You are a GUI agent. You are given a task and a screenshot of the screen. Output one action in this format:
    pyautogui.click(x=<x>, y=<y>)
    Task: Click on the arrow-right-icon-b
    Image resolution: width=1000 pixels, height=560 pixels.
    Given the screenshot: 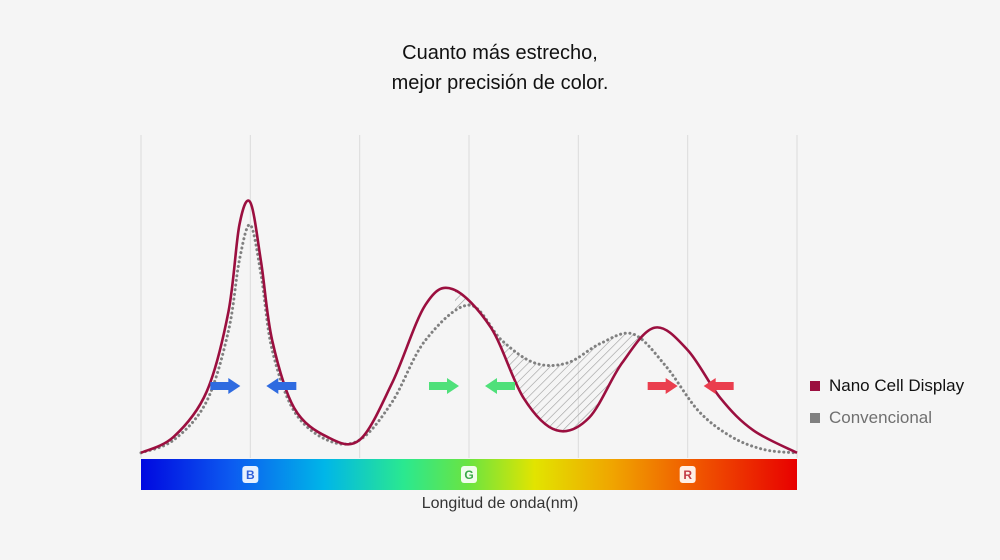 What is the action you would take?
    pyautogui.click(x=225, y=386)
    